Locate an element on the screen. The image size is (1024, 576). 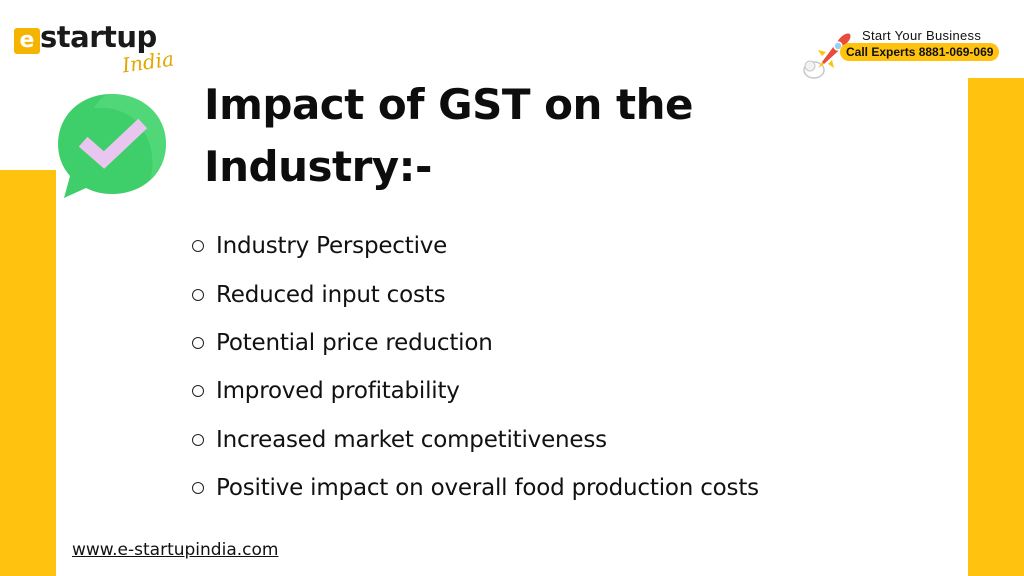
list-item: Reduced input costs is located at coordinates (570, 294).